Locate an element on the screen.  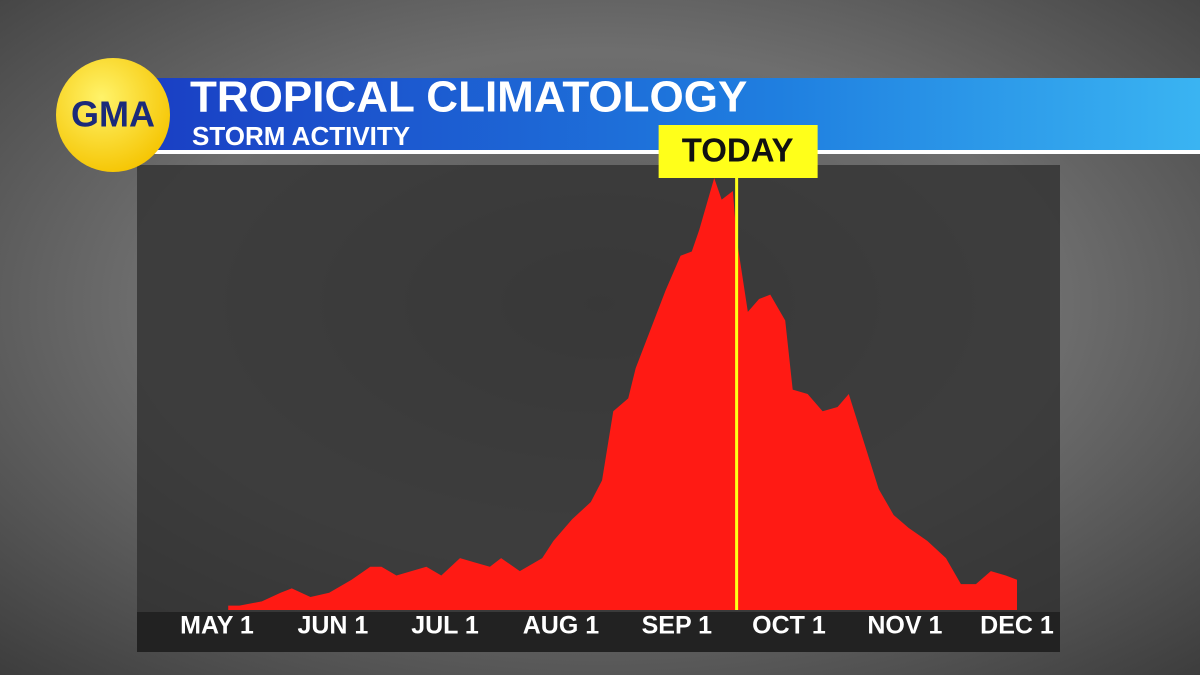
x-tick-label: JUN 1 is located at coordinates (332, 626).